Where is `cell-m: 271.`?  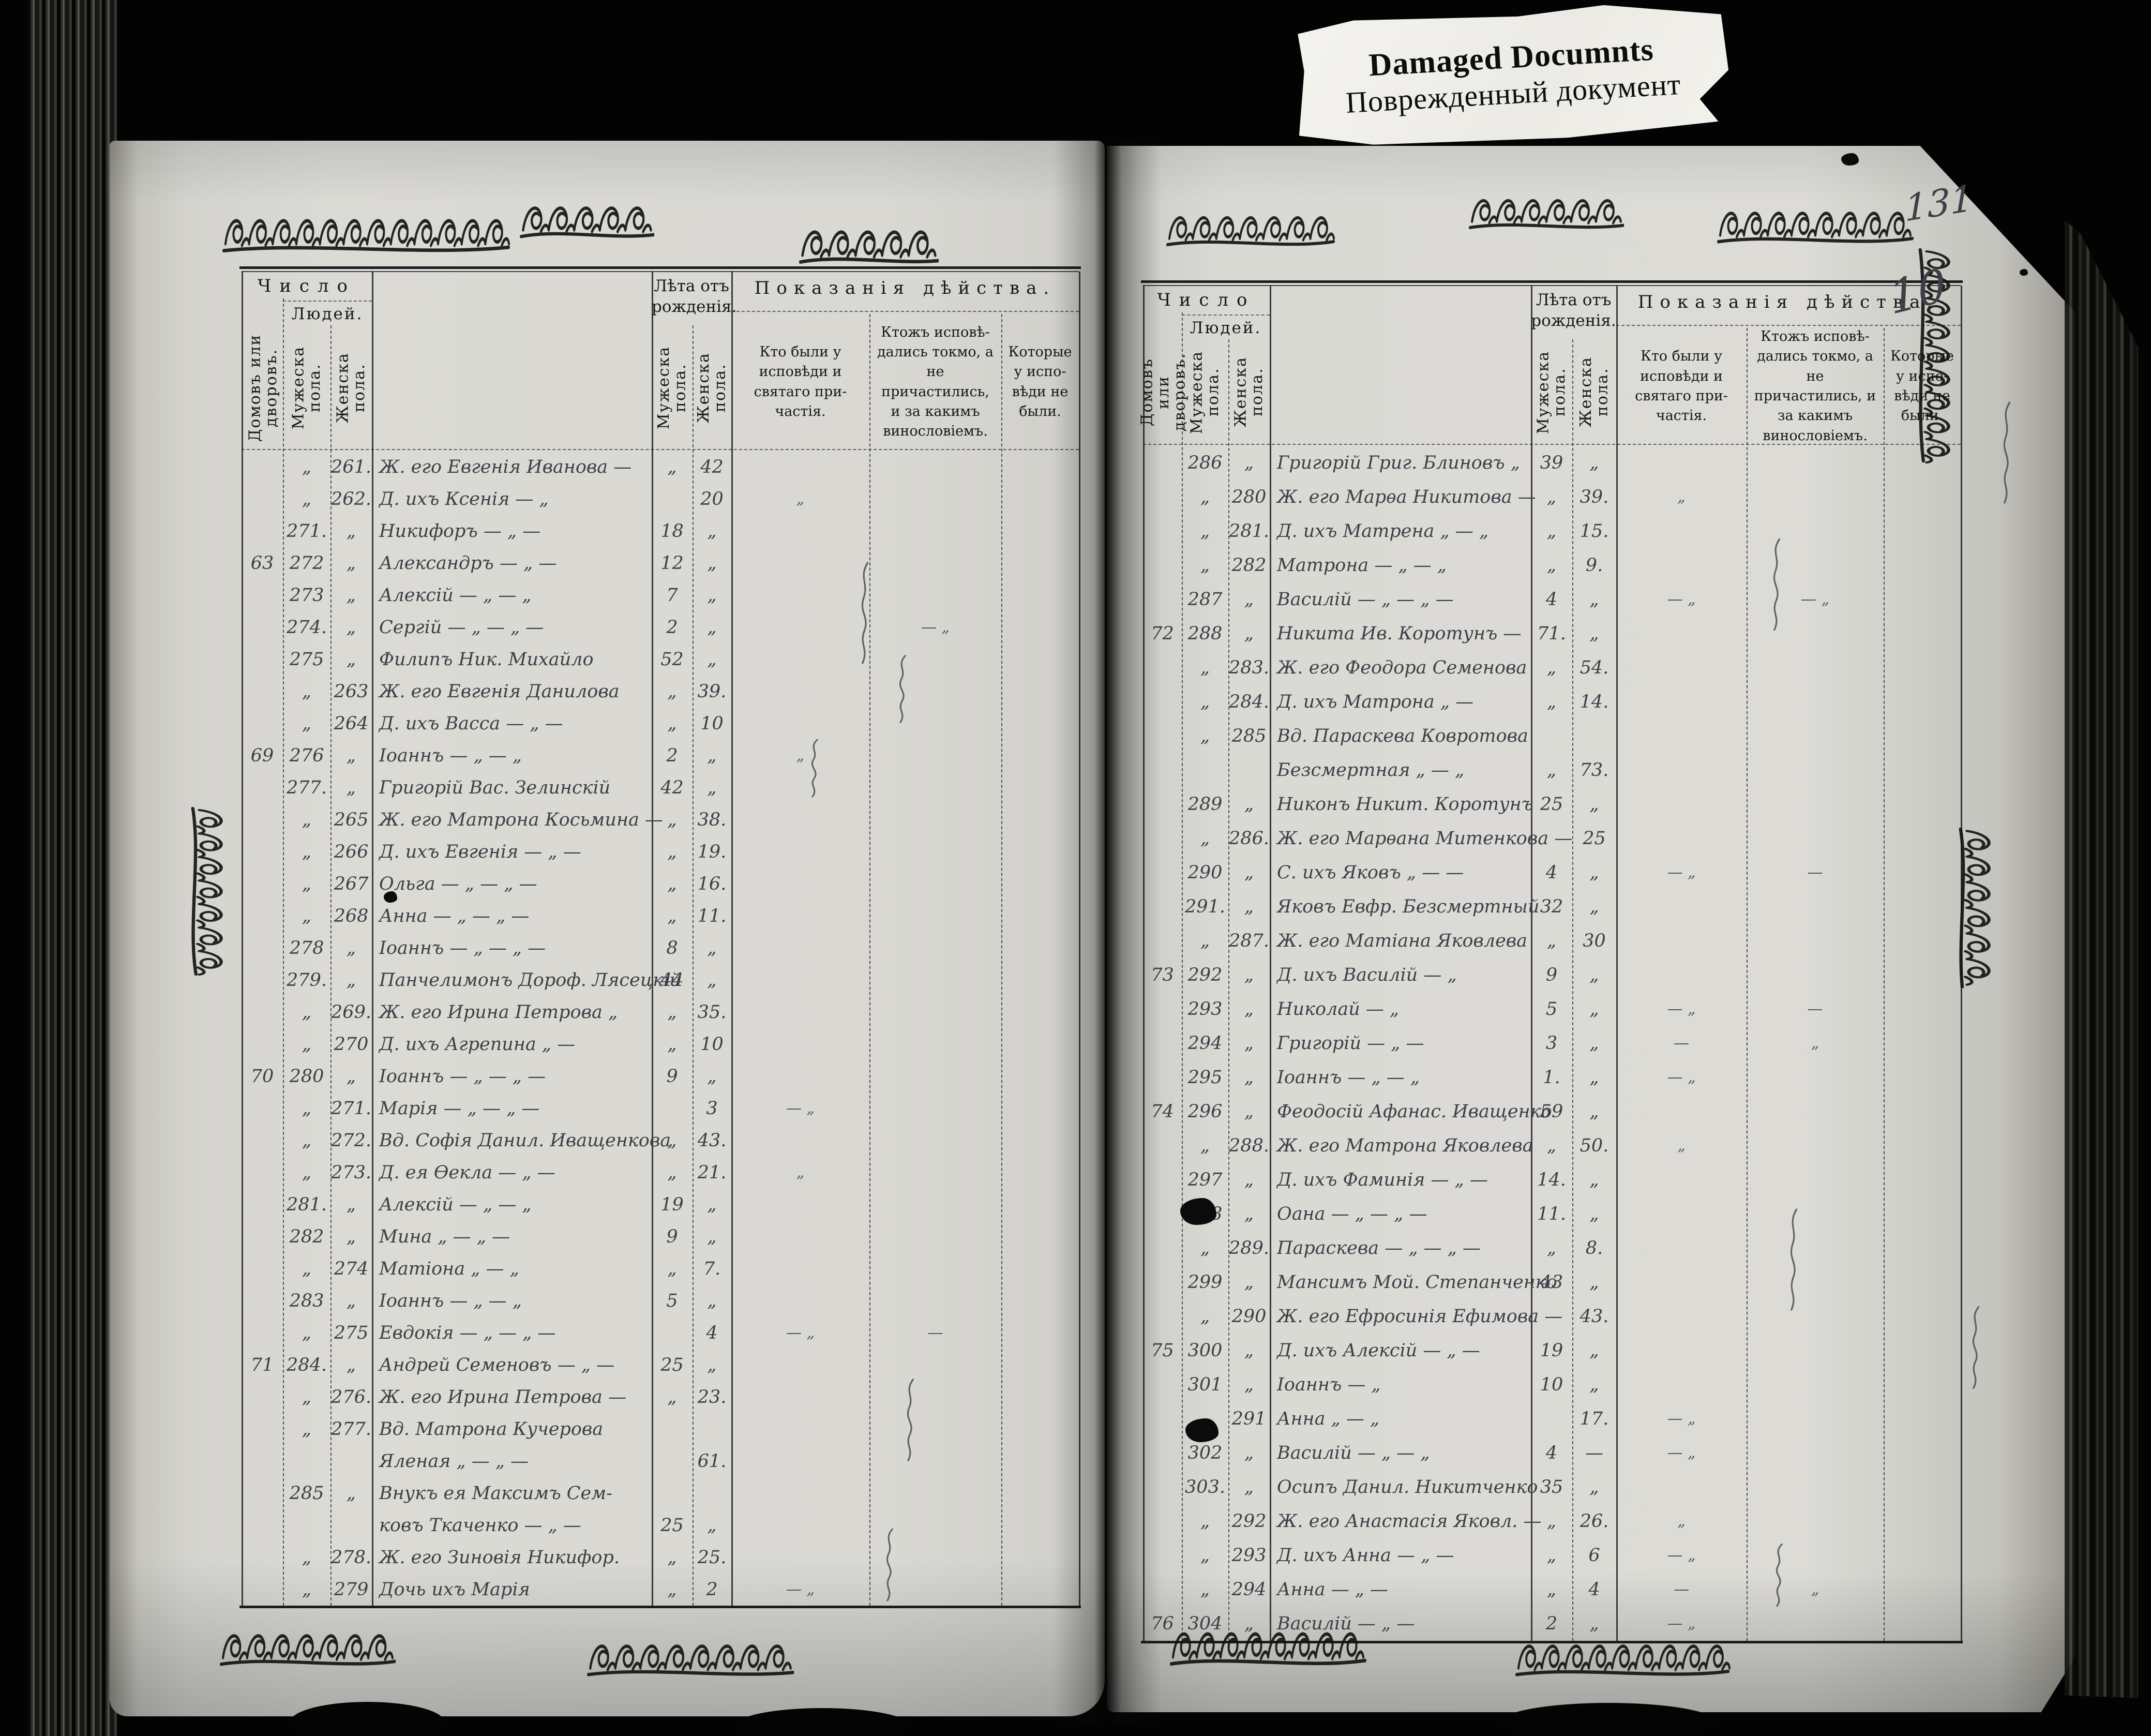
cell-m: 271. is located at coordinates (307, 531).